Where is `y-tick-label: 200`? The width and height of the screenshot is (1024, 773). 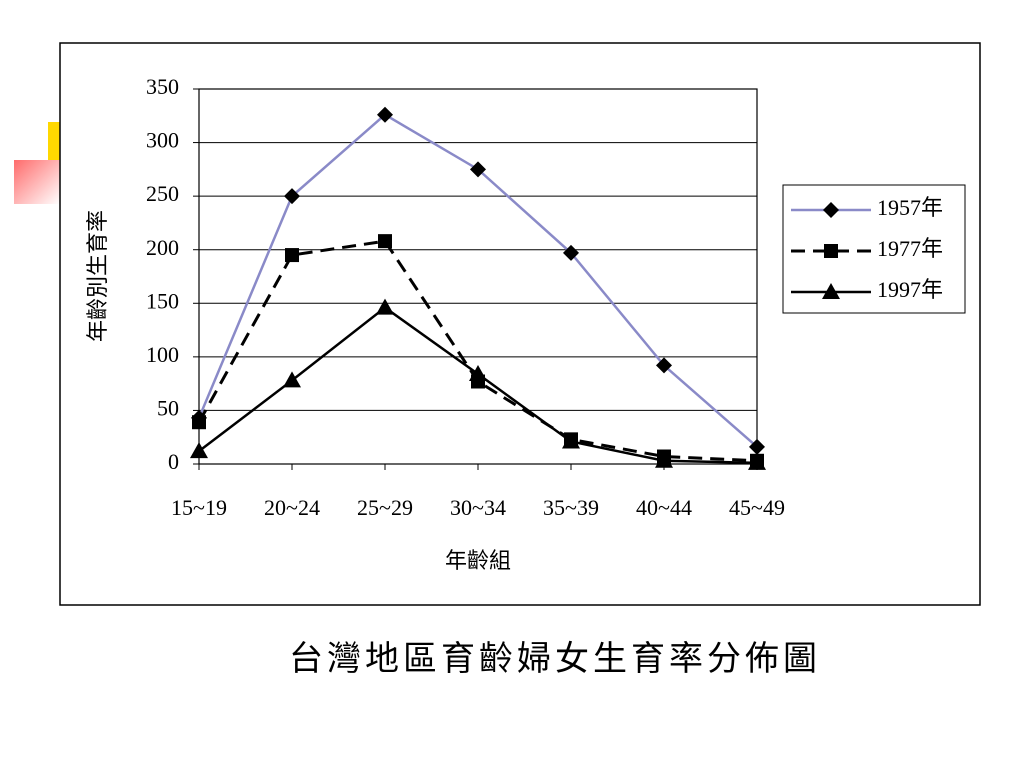
y-tick-label: 200 is located at coordinates (162, 247).